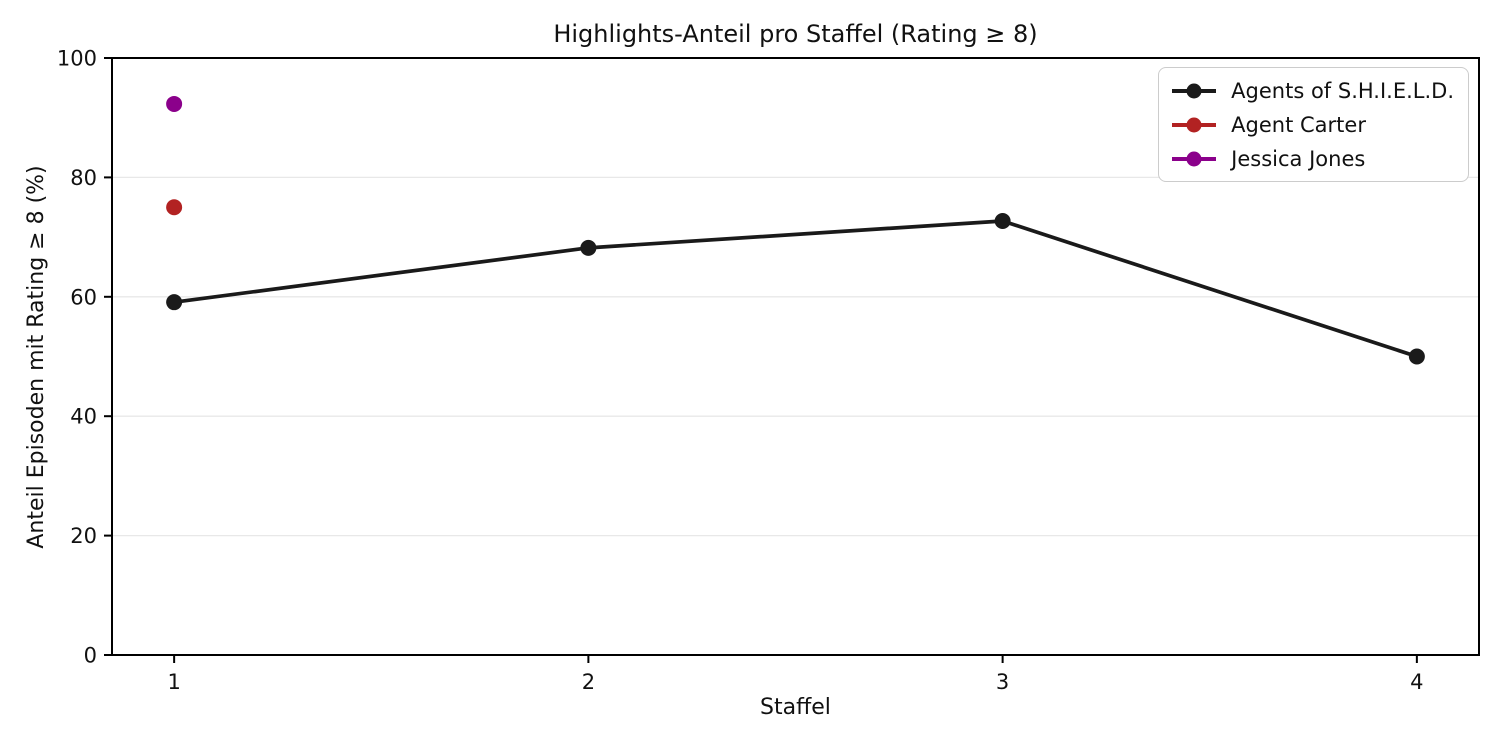  What do you see at coordinates (83, 536) in the screenshot?
I see `y-tick-label: 20` at bounding box center [83, 536].